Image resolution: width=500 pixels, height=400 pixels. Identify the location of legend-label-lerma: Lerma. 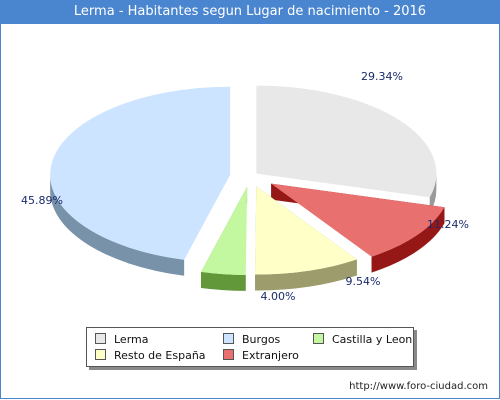
(131, 339).